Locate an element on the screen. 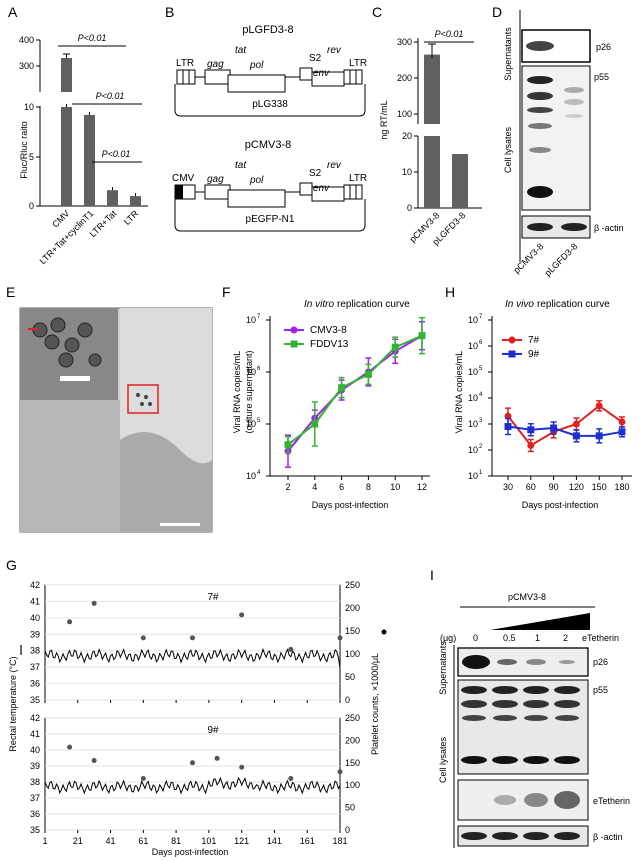 This screenshot has height=861, width=640. panel-i-etetherin-top: eTetherin is located at coordinates (600, 638).